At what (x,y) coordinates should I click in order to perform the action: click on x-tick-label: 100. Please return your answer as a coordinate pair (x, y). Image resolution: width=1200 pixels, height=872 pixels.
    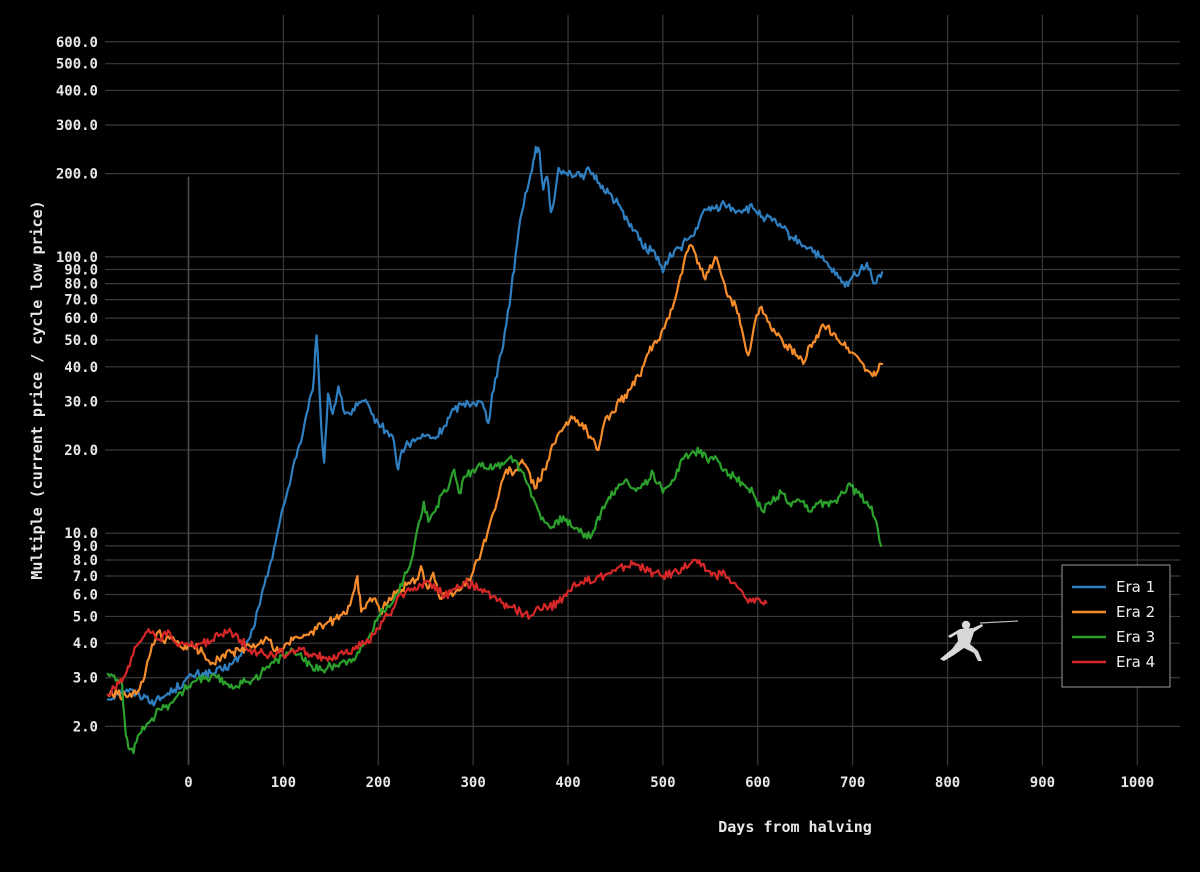
    Looking at the image, I should click on (283, 783).